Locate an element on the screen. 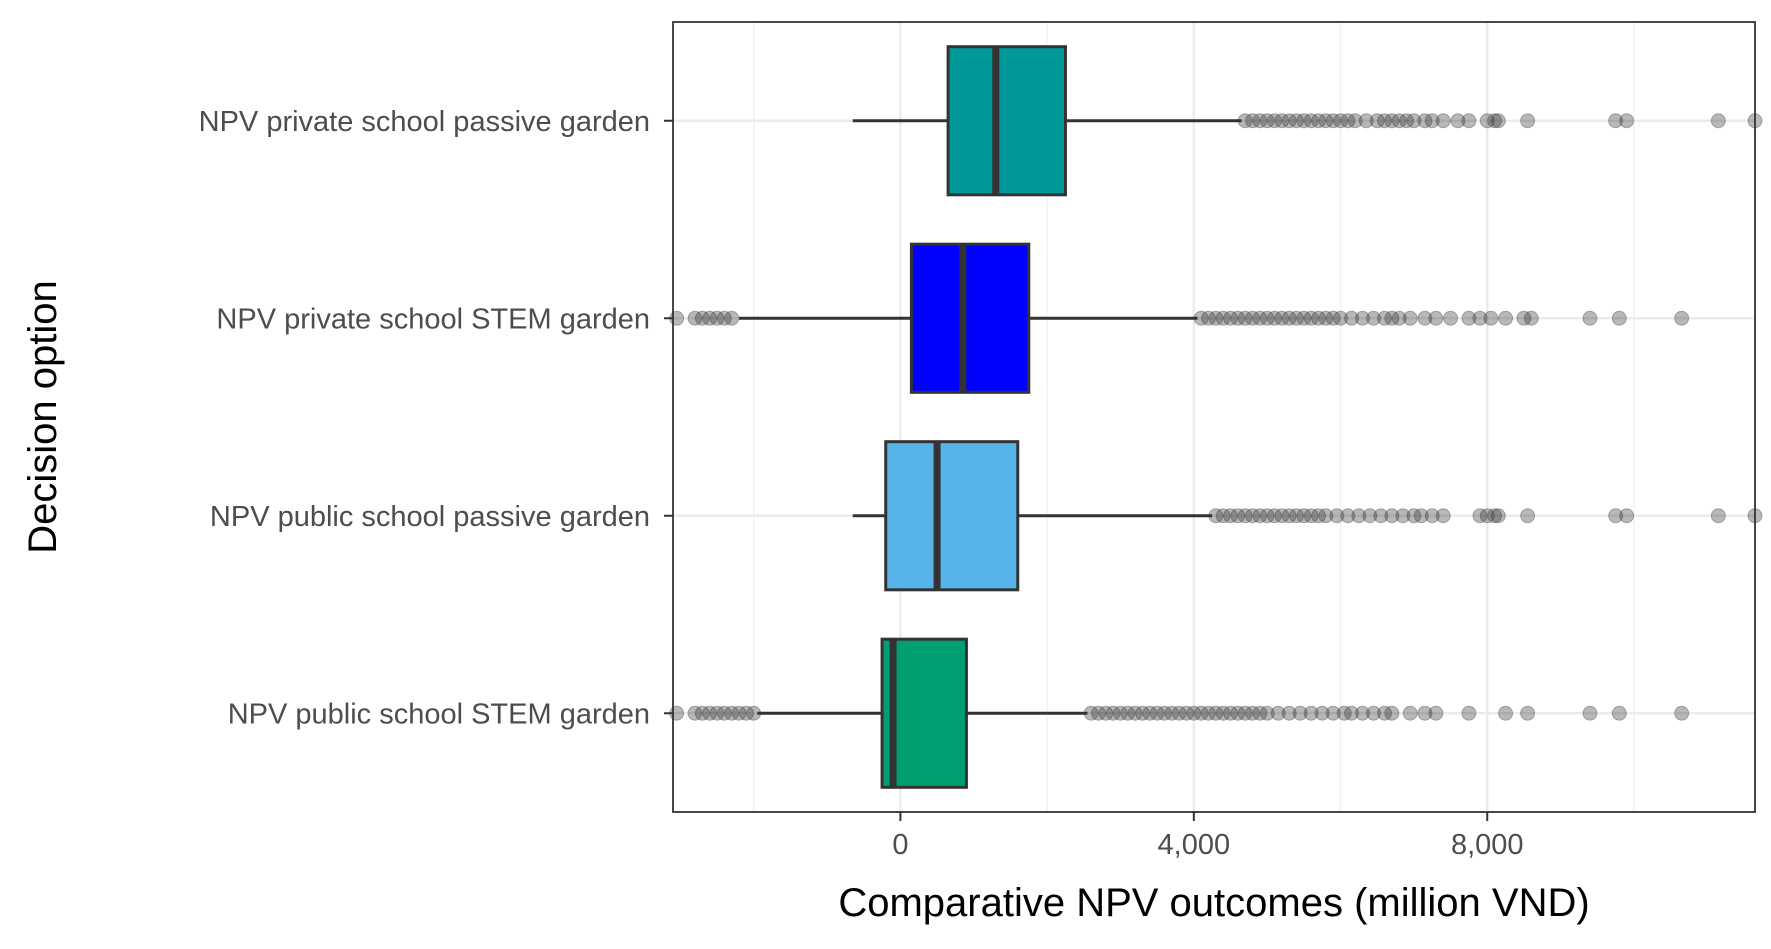 The height and width of the screenshot is (949, 1771). x-axis-title: Comparative NPV outcomes (million VND) is located at coordinates (1213, 903).